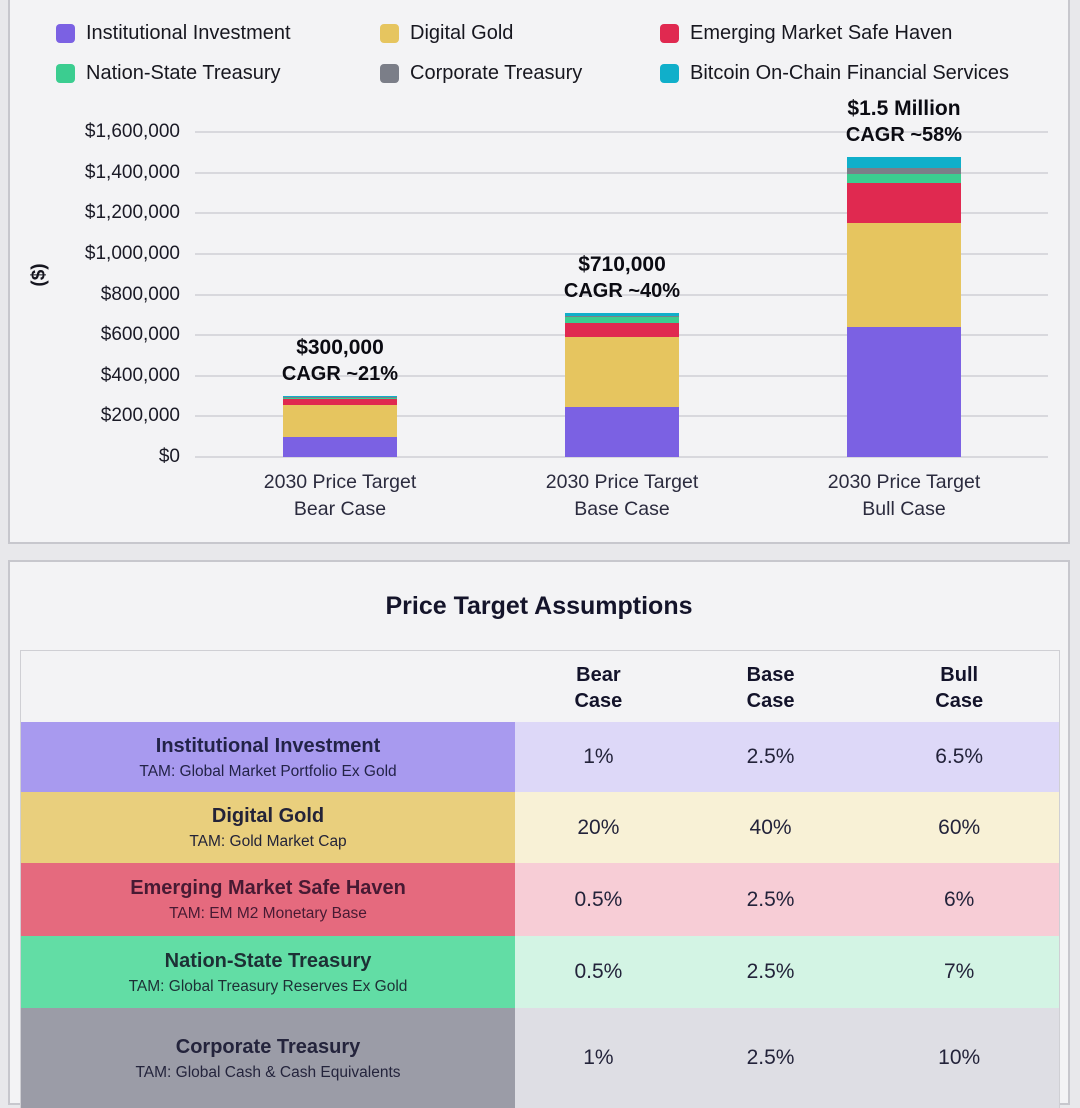 Image resolution: width=1080 pixels, height=1108 pixels. What do you see at coordinates (340, 348) in the screenshot?
I see `annotation-price: $300,000` at bounding box center [340, 348].